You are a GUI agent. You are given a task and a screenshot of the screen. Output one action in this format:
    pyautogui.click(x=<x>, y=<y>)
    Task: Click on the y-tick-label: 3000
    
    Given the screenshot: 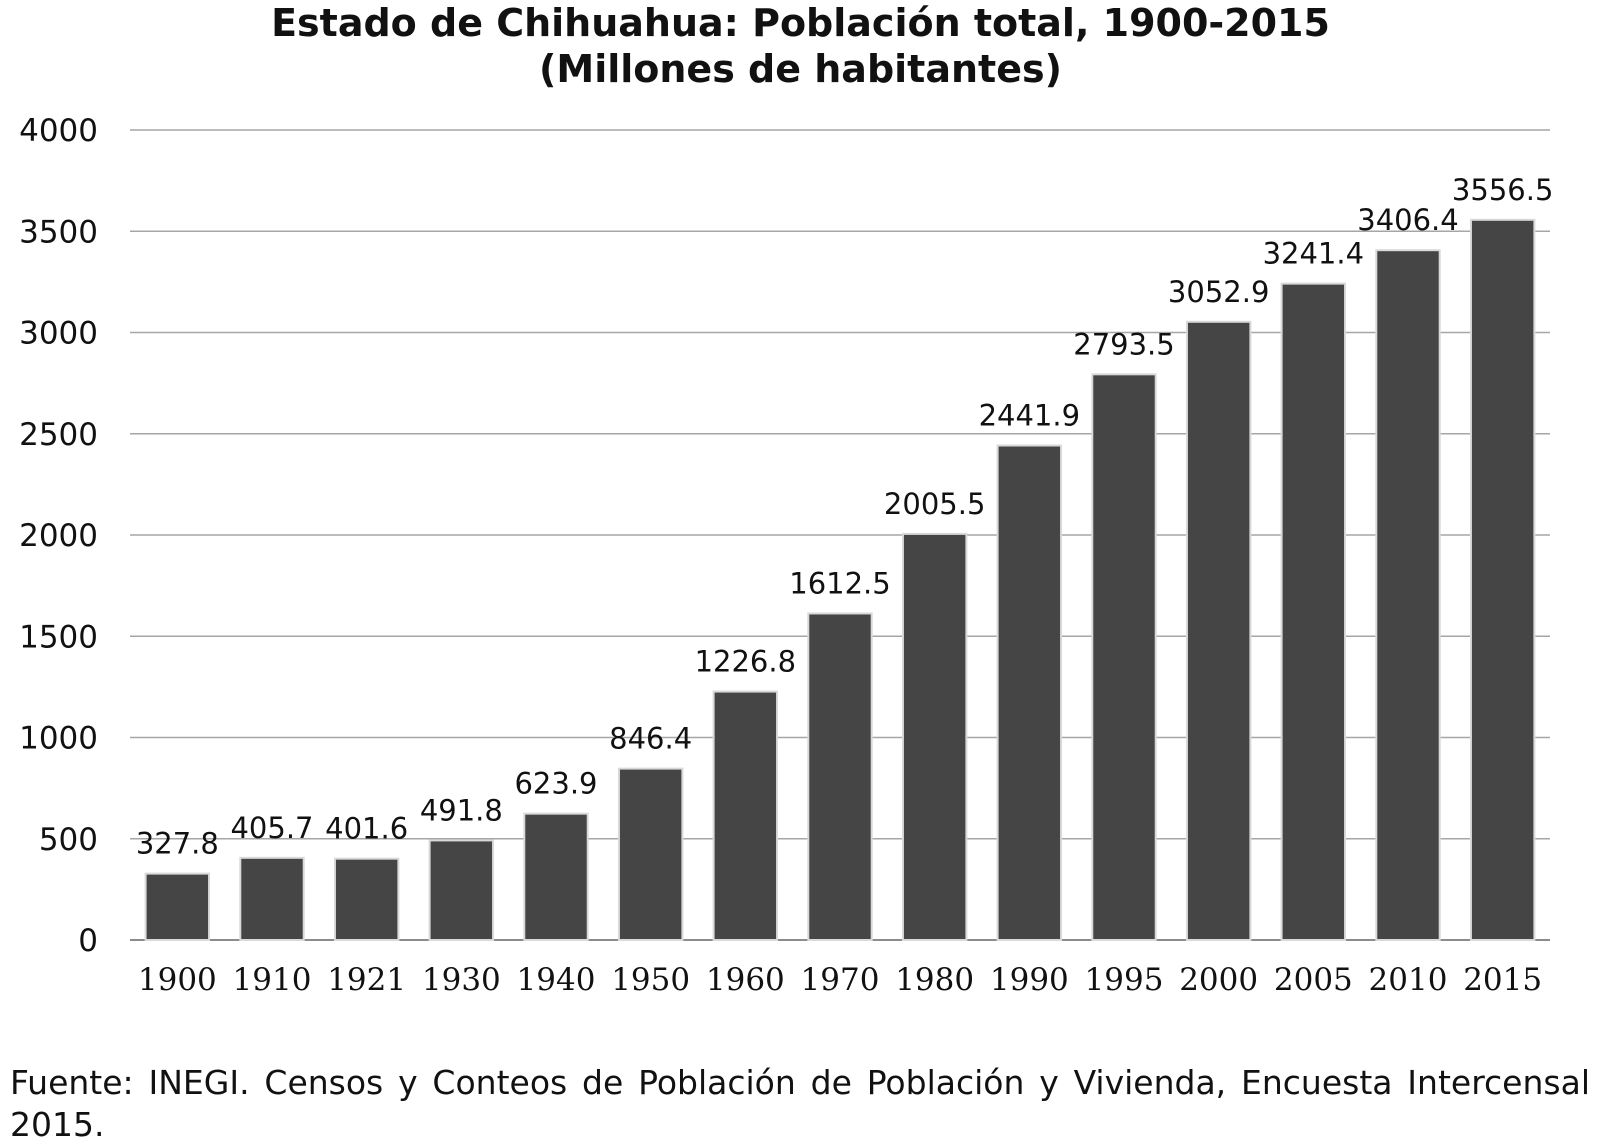 What is the action you would take?
    pyautogui.click(x=58, y=334)
    